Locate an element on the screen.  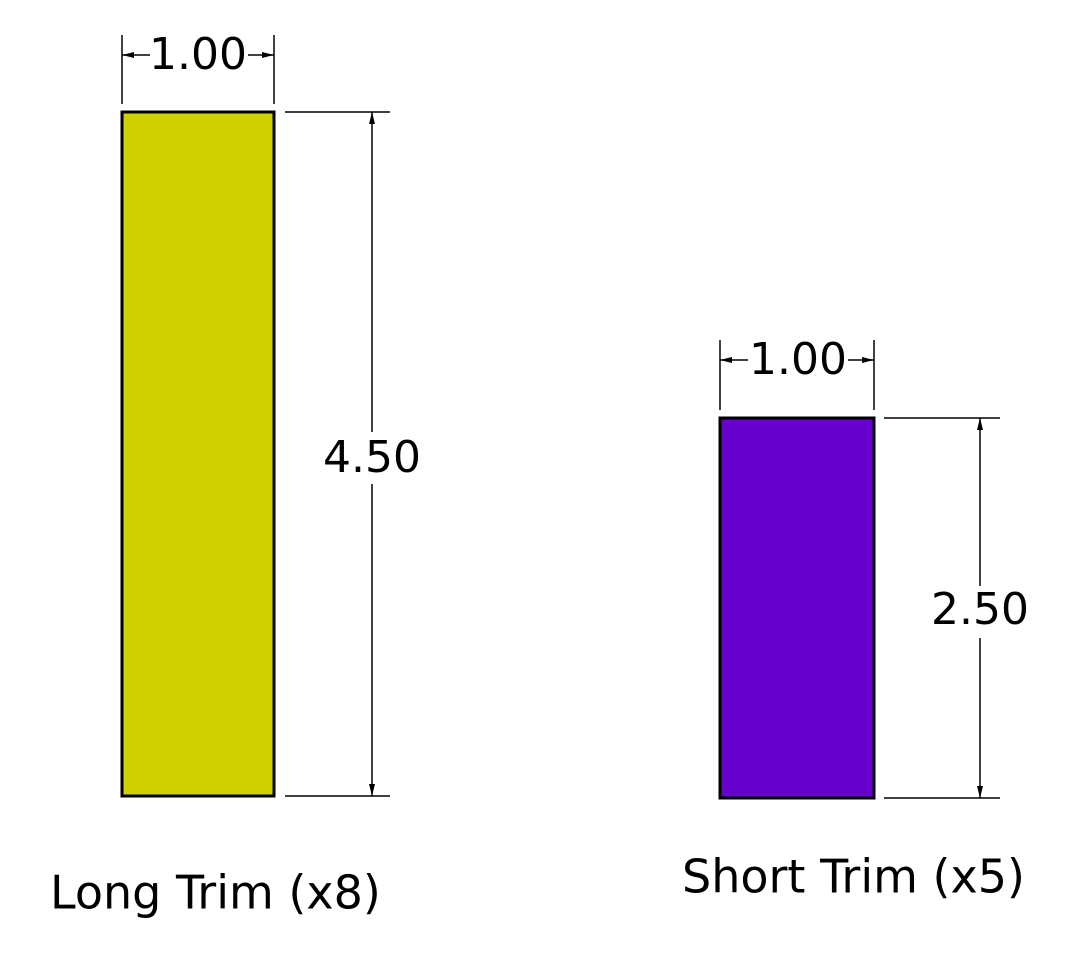
part-label: Short Trim (x5) is located at coordinates (853, 877).